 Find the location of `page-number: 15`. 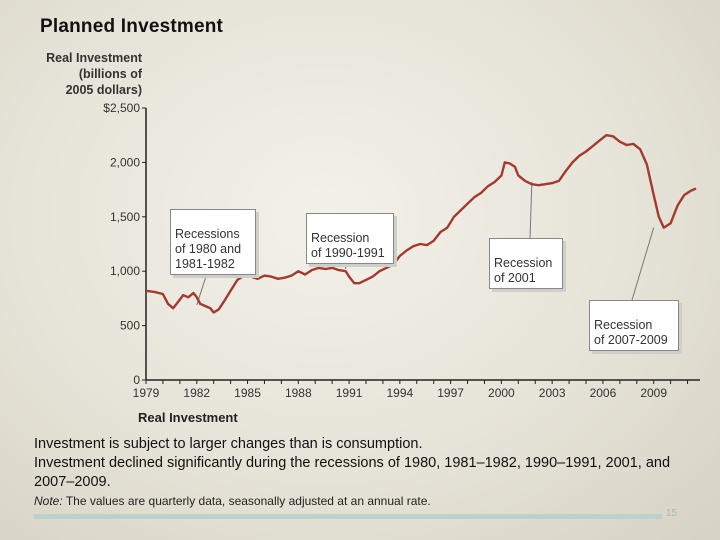

page-number: 15 is located at coordinates (672, 513).